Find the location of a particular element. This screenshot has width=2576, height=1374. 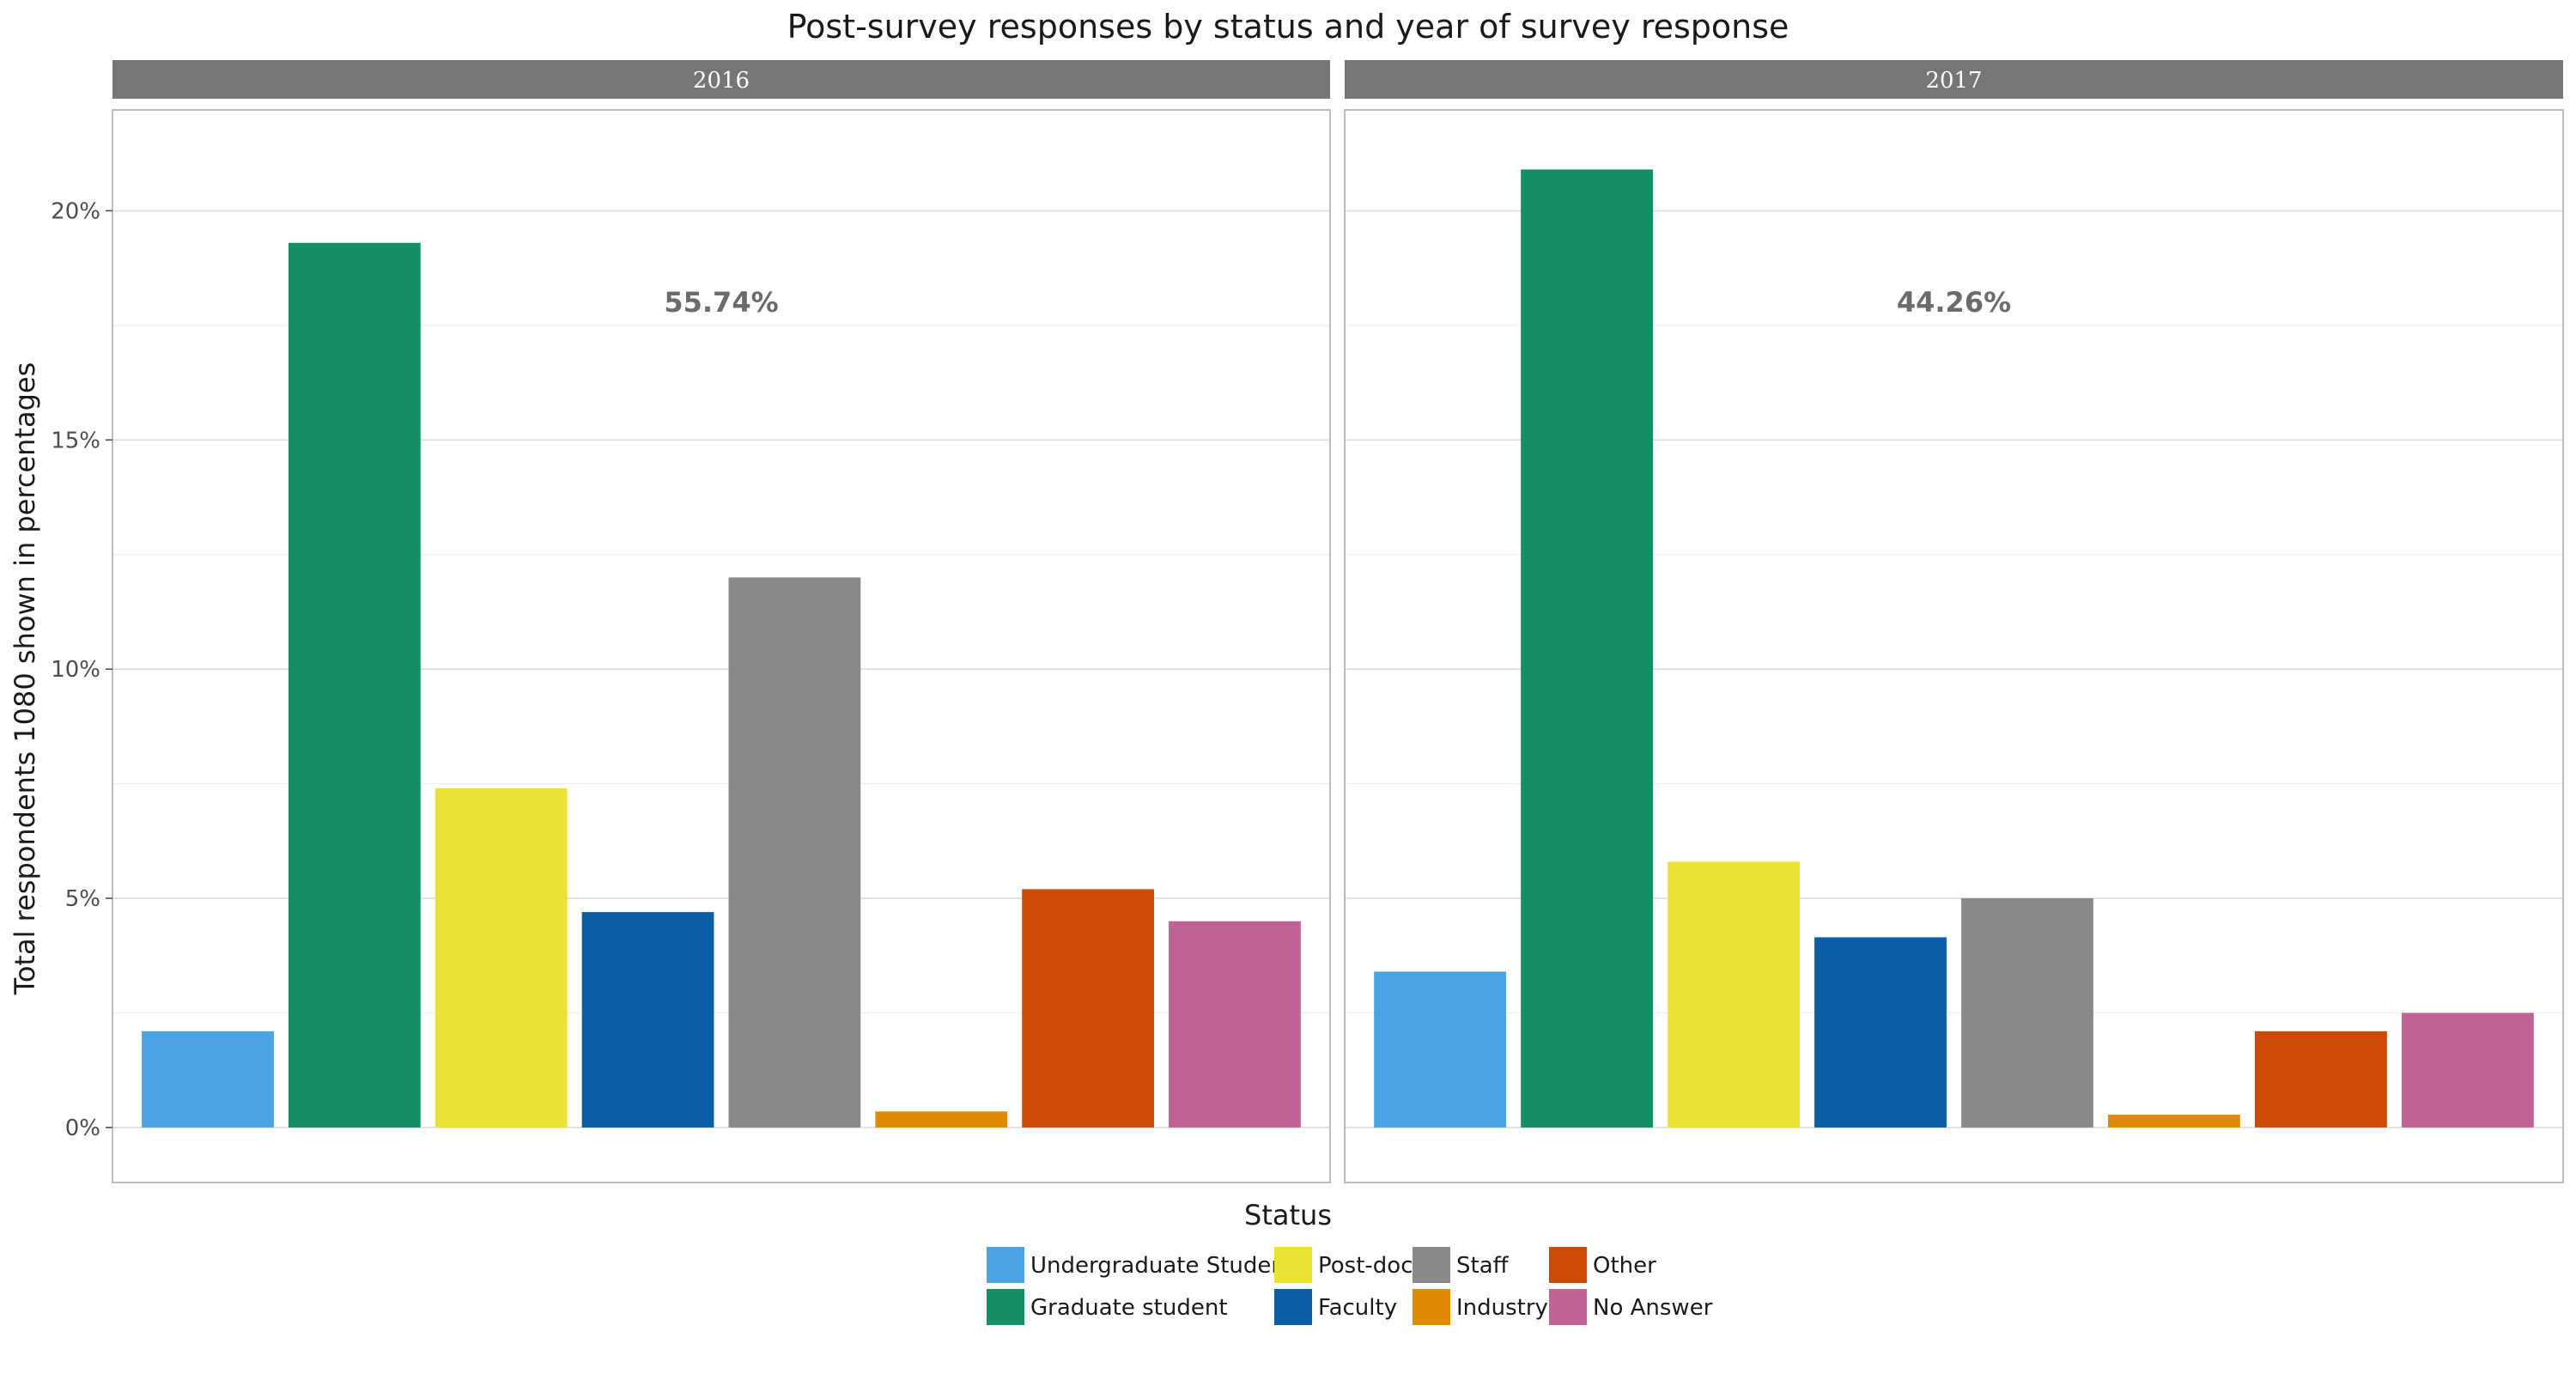

legend-item-undergraduate-student: Undergraduate Student is located at coordinates (1140, 1265).